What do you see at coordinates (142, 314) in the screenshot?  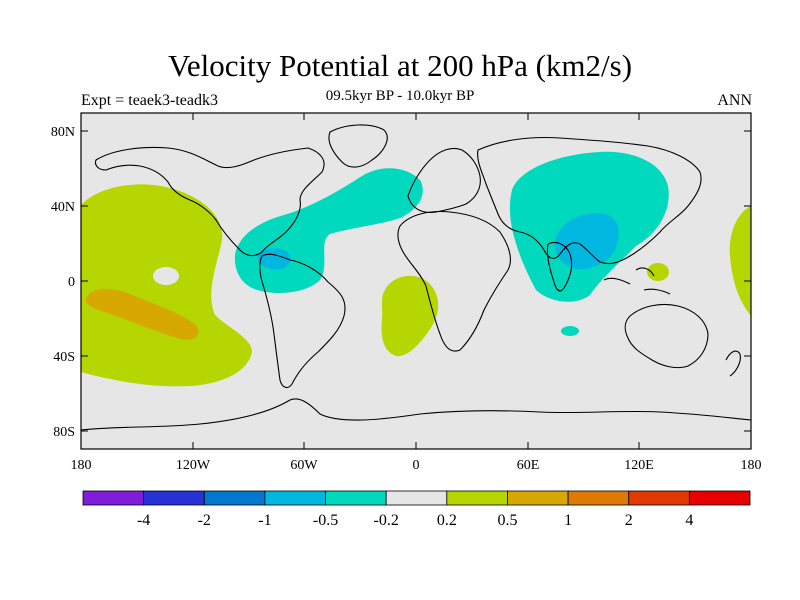 I see `positive-core-pacific` at bounding box center [142, 314].